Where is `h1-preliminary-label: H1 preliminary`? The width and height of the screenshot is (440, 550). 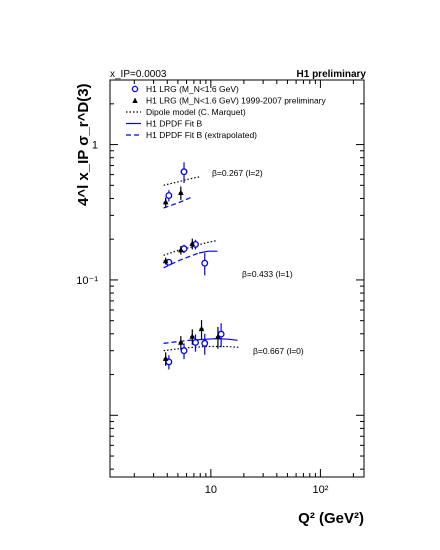 h1-preliminary-label: H1 preliminary is located at coordinates (332, 74).